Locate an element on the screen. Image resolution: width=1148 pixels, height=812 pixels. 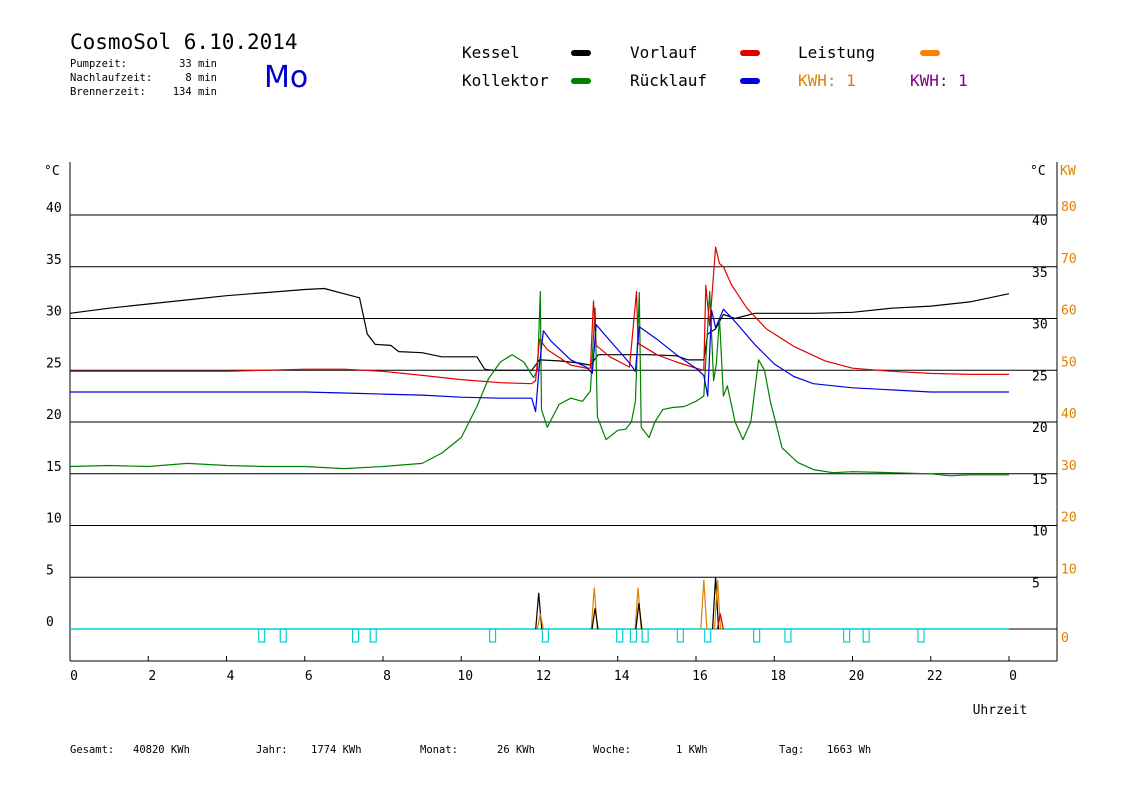
y-tick-power-10: 10 is located at coordinates (1069, 569).